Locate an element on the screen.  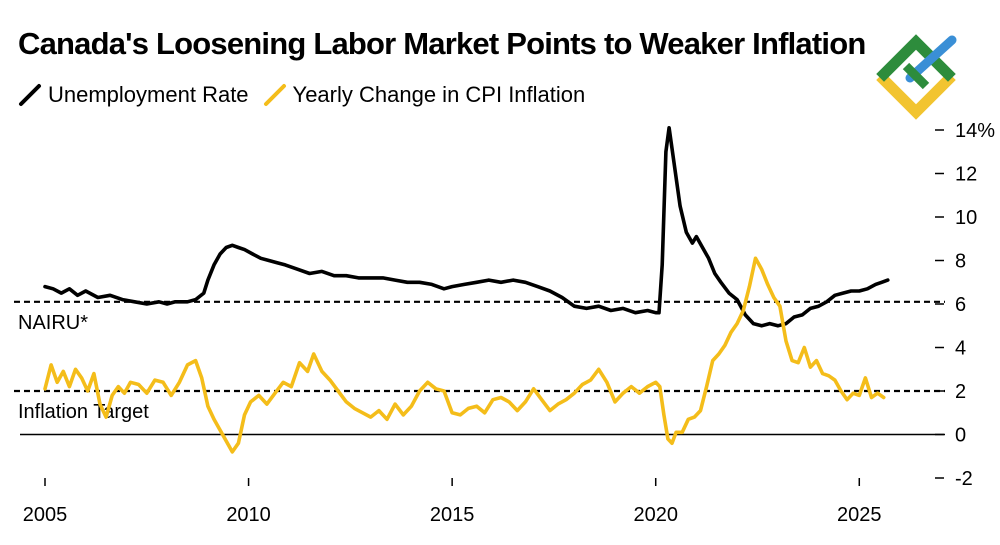
legend-label-unemployment: Unemployment Rate is located at coordinates (148, 94).